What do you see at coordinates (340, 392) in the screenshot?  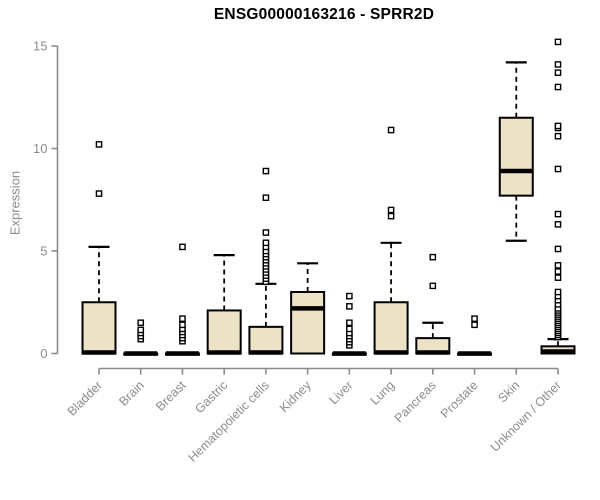 I see `x-axis-label: Liver` at bounding box center [340, 392].